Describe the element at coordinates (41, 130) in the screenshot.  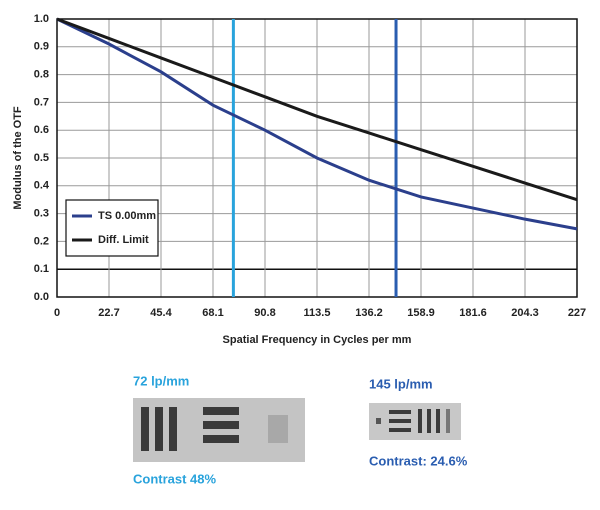
I see `y-tick-label: 0.6` at that location.